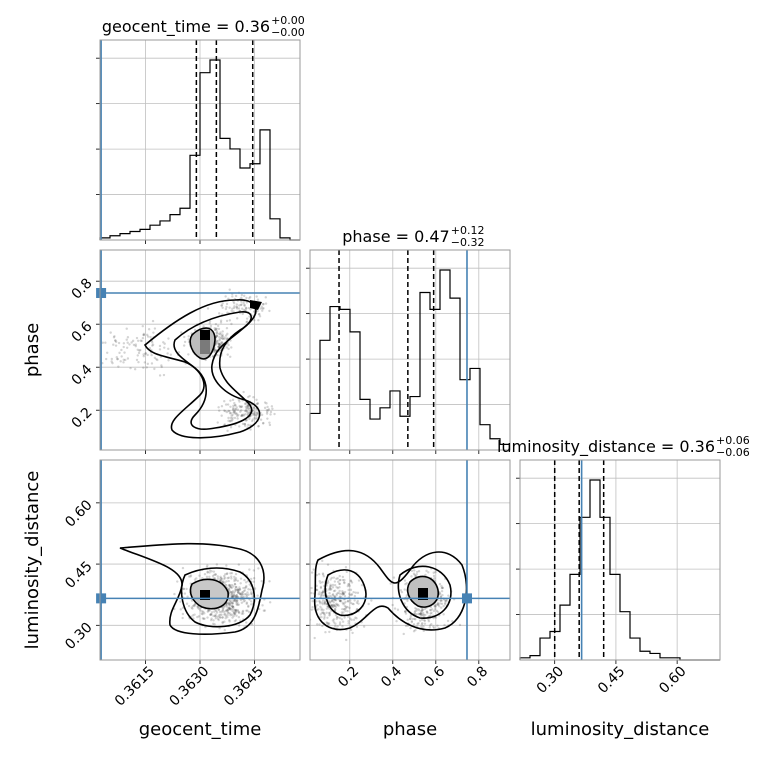 The image size is (760, 760). I want to click on density-peak, so click(205, 595).